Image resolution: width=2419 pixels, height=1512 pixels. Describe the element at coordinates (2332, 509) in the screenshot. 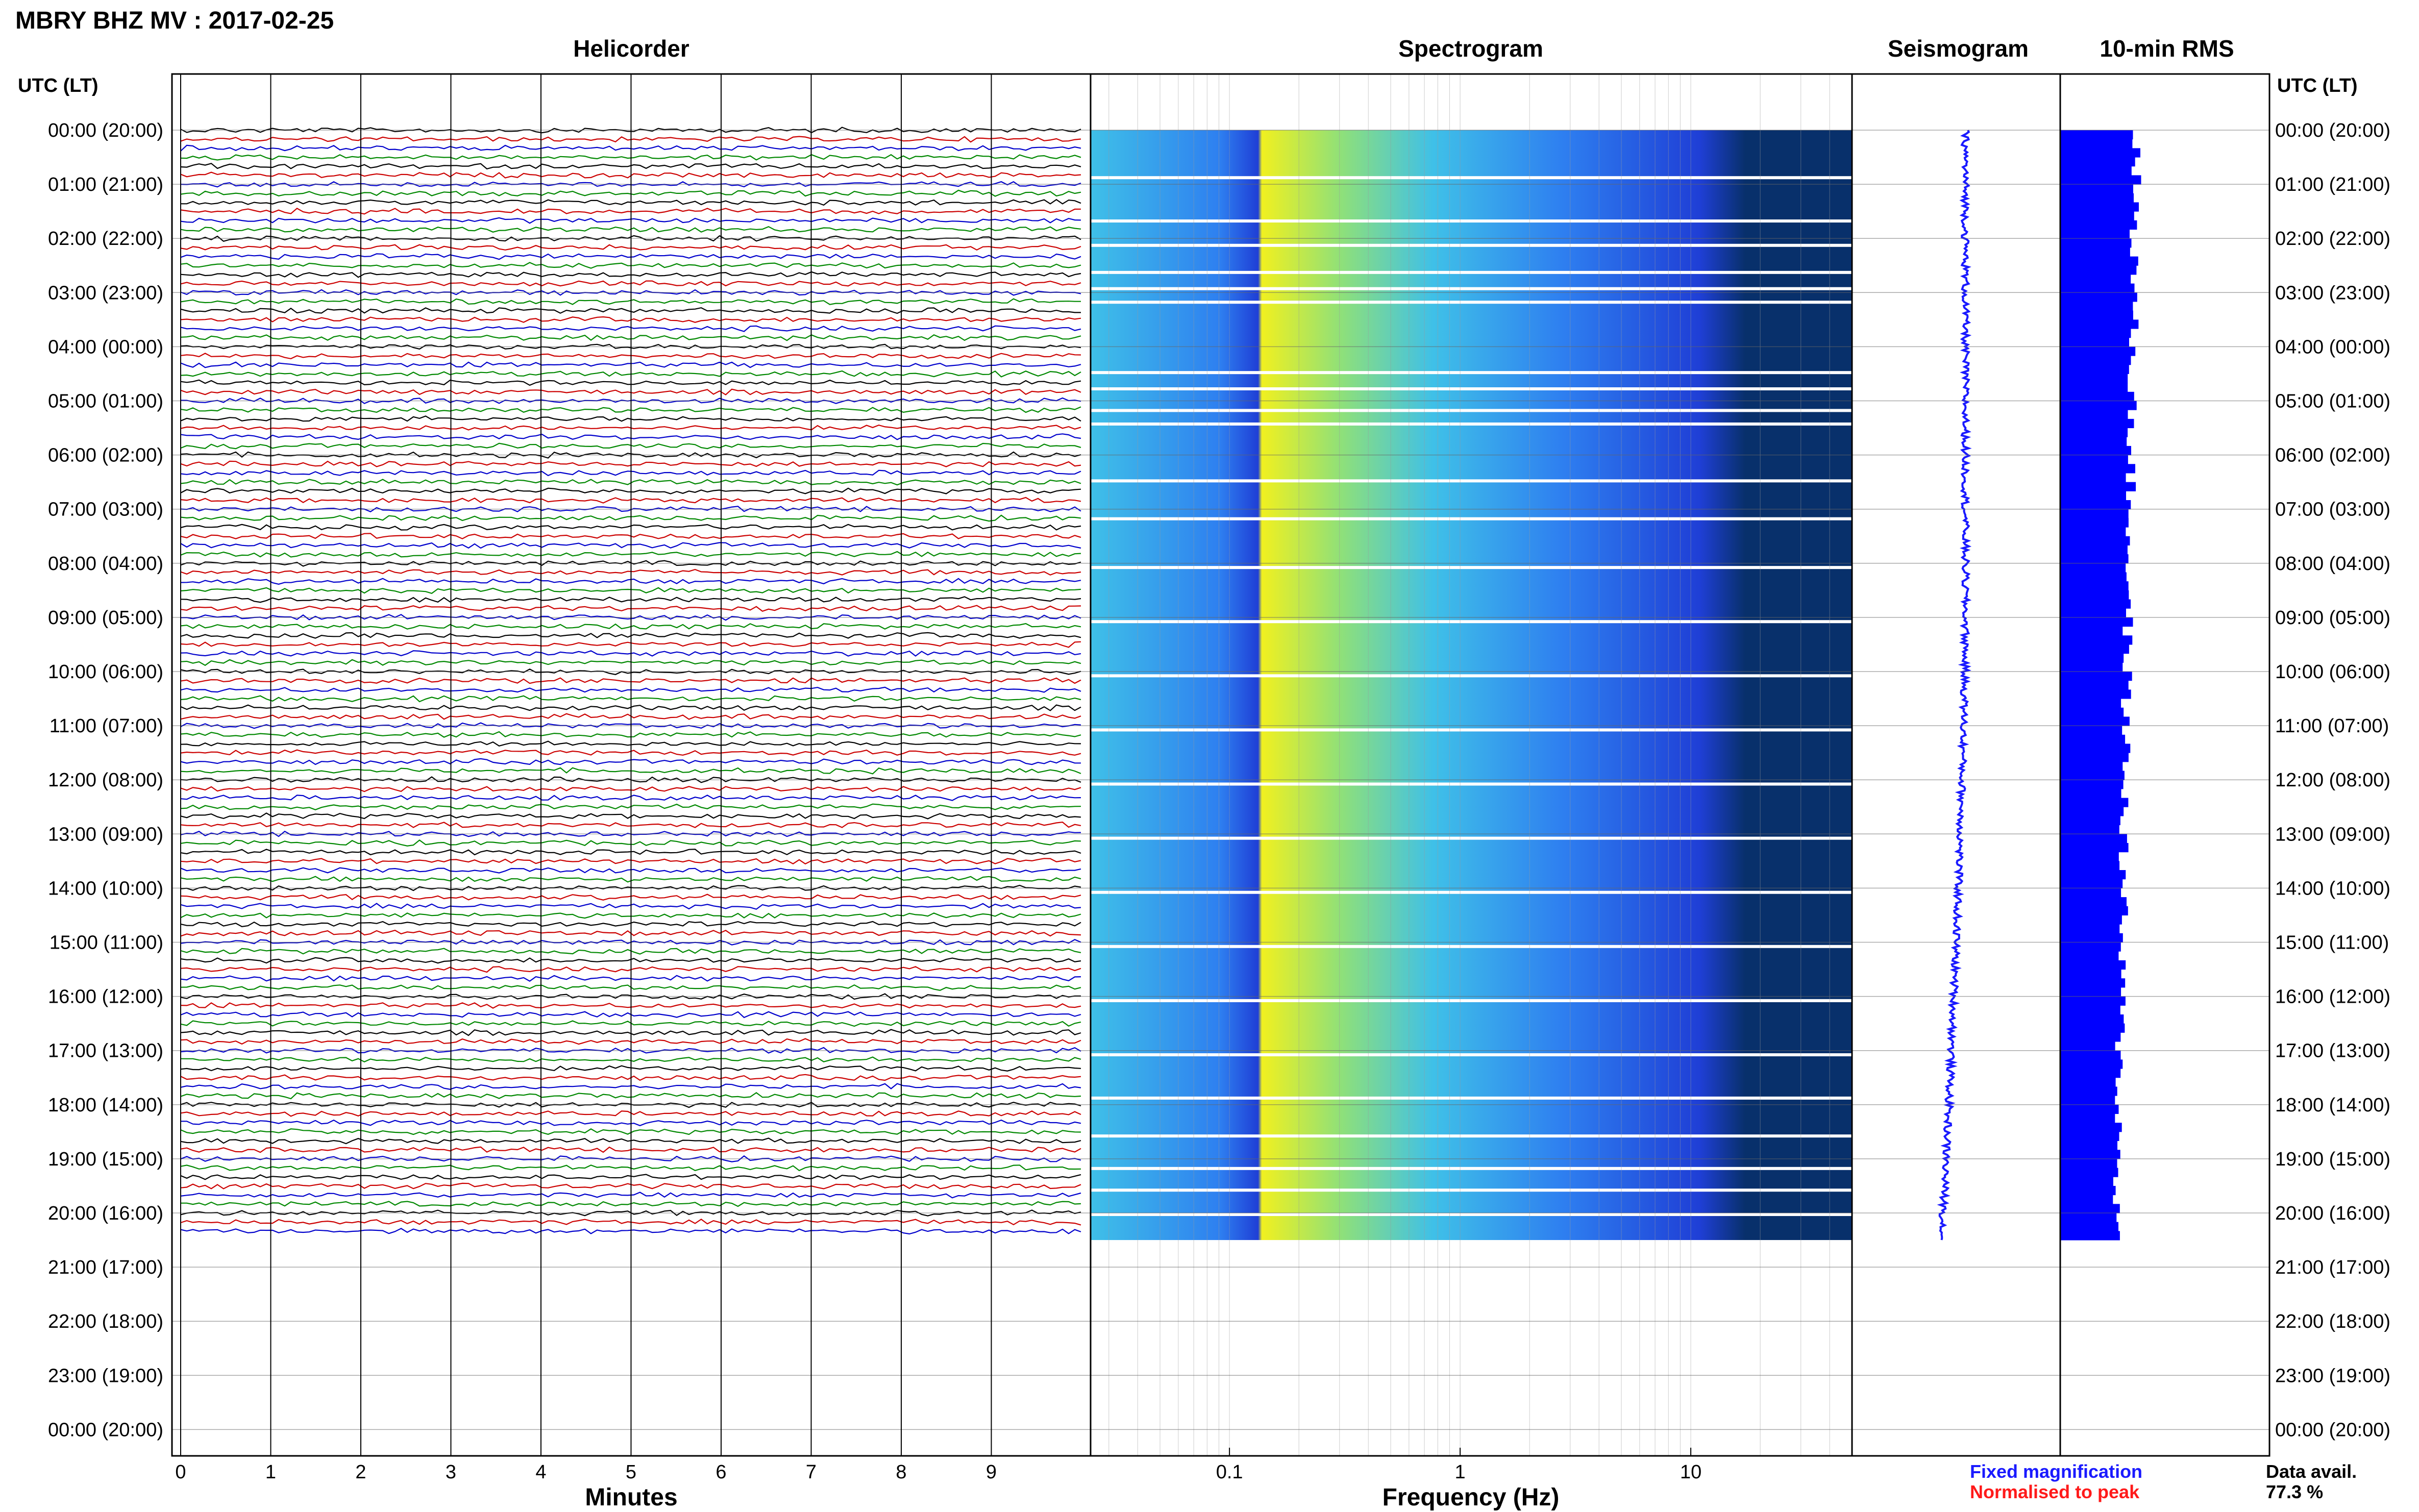

I see `row-label-right: 07:00 (03:00)` at that location.